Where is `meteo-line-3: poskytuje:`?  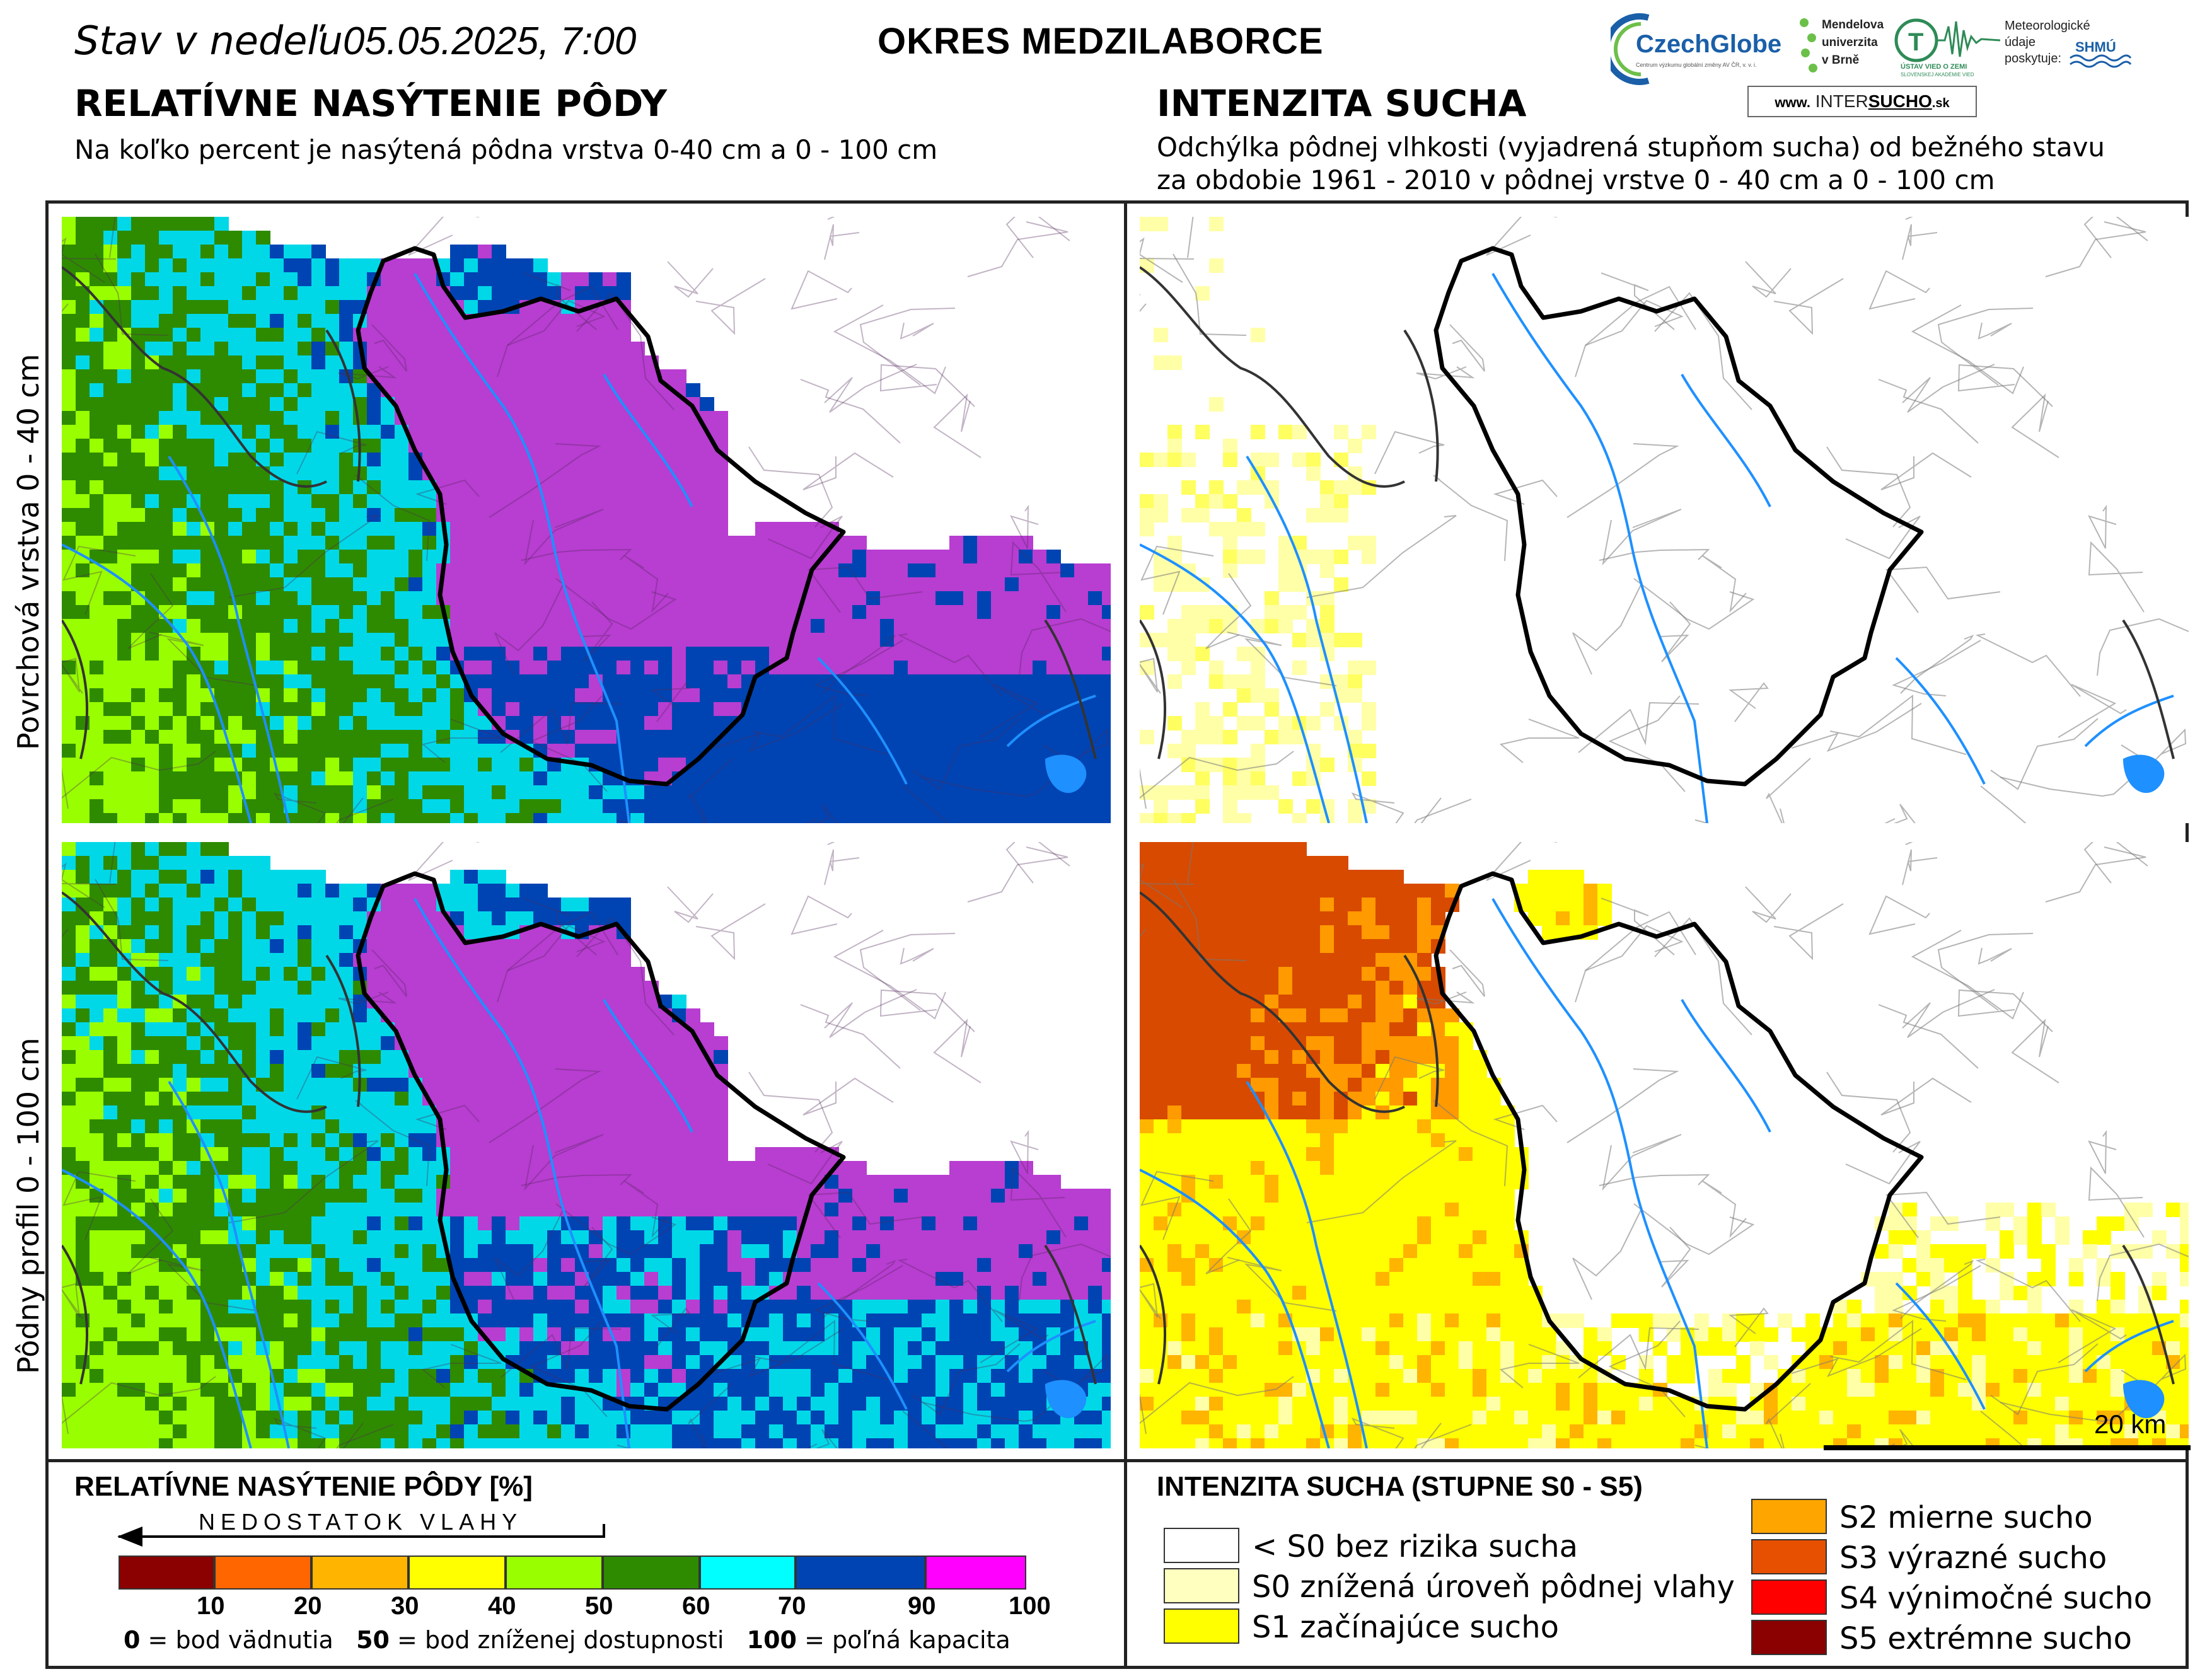 meteo-line-3: poskytuje: is located at coordinates (2033, 59).